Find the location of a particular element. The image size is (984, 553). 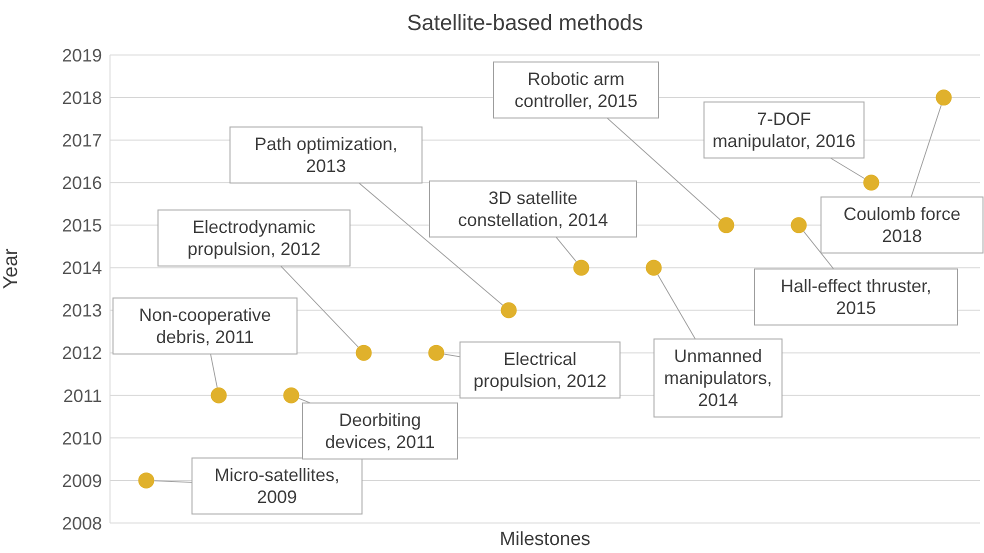

y-tick-label: 2014 is located at coordinates (82, 268).